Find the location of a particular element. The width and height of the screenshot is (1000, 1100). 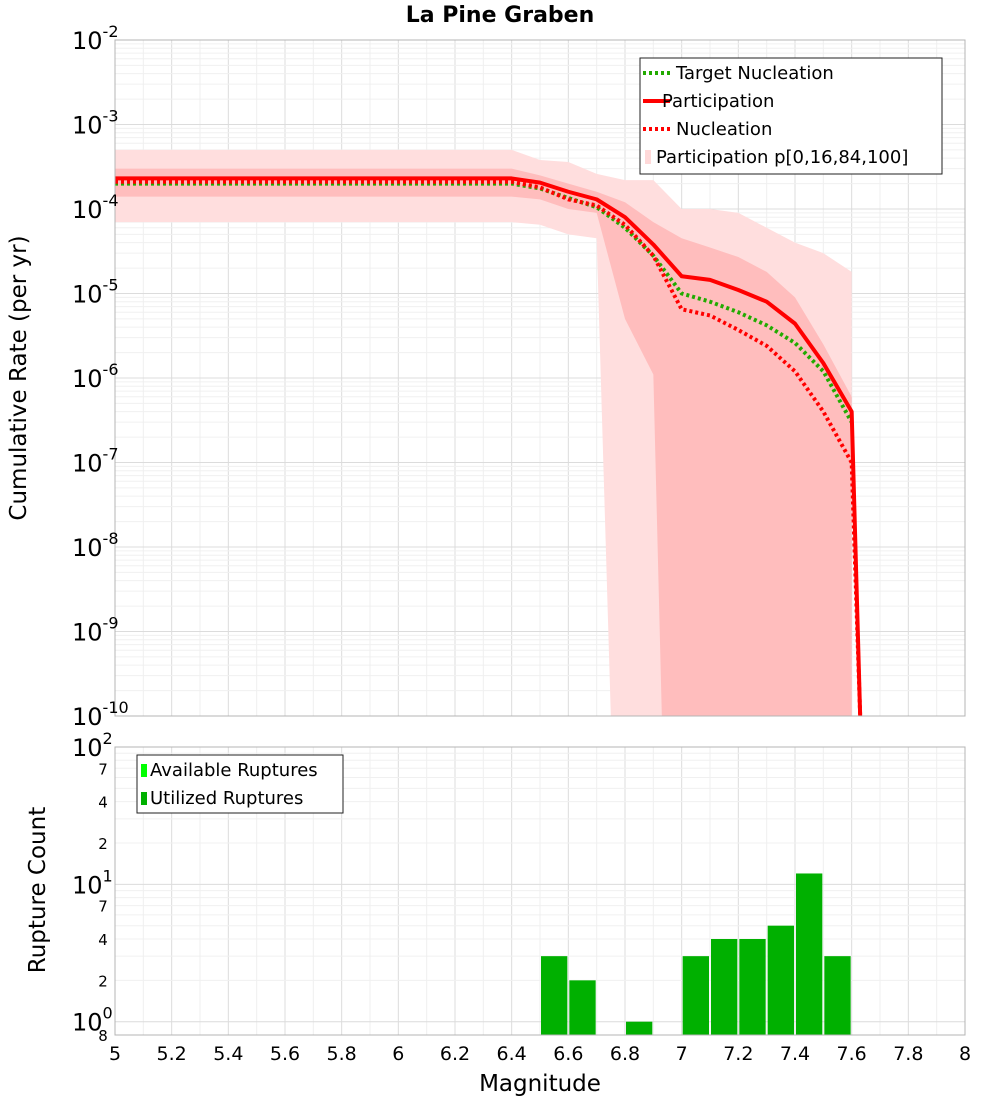

x-axis-label: Magnitude is located at coordinates (540, 1084).